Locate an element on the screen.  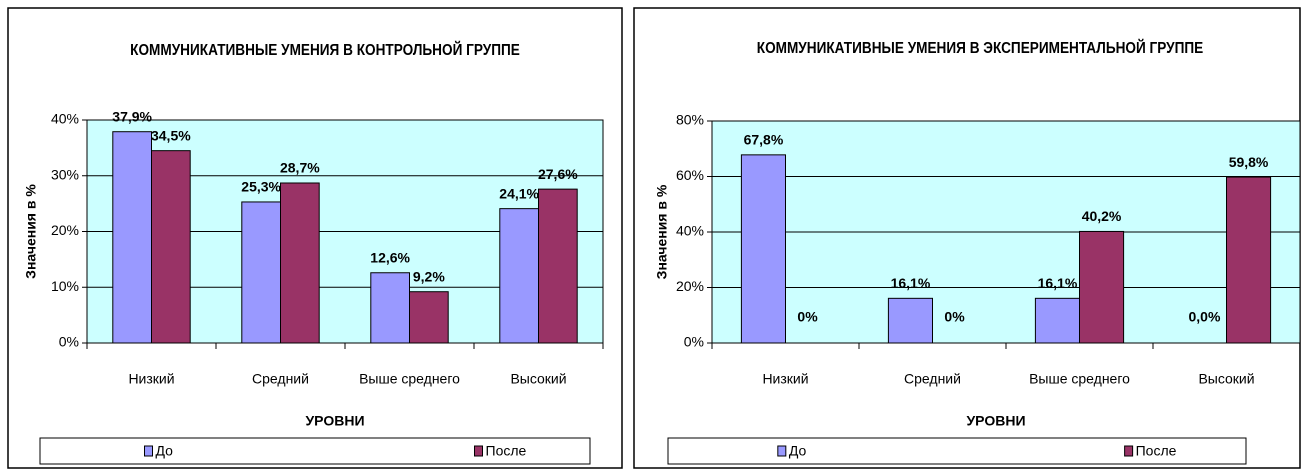
value-label: 25,3% is located at coordinates (261, 187).